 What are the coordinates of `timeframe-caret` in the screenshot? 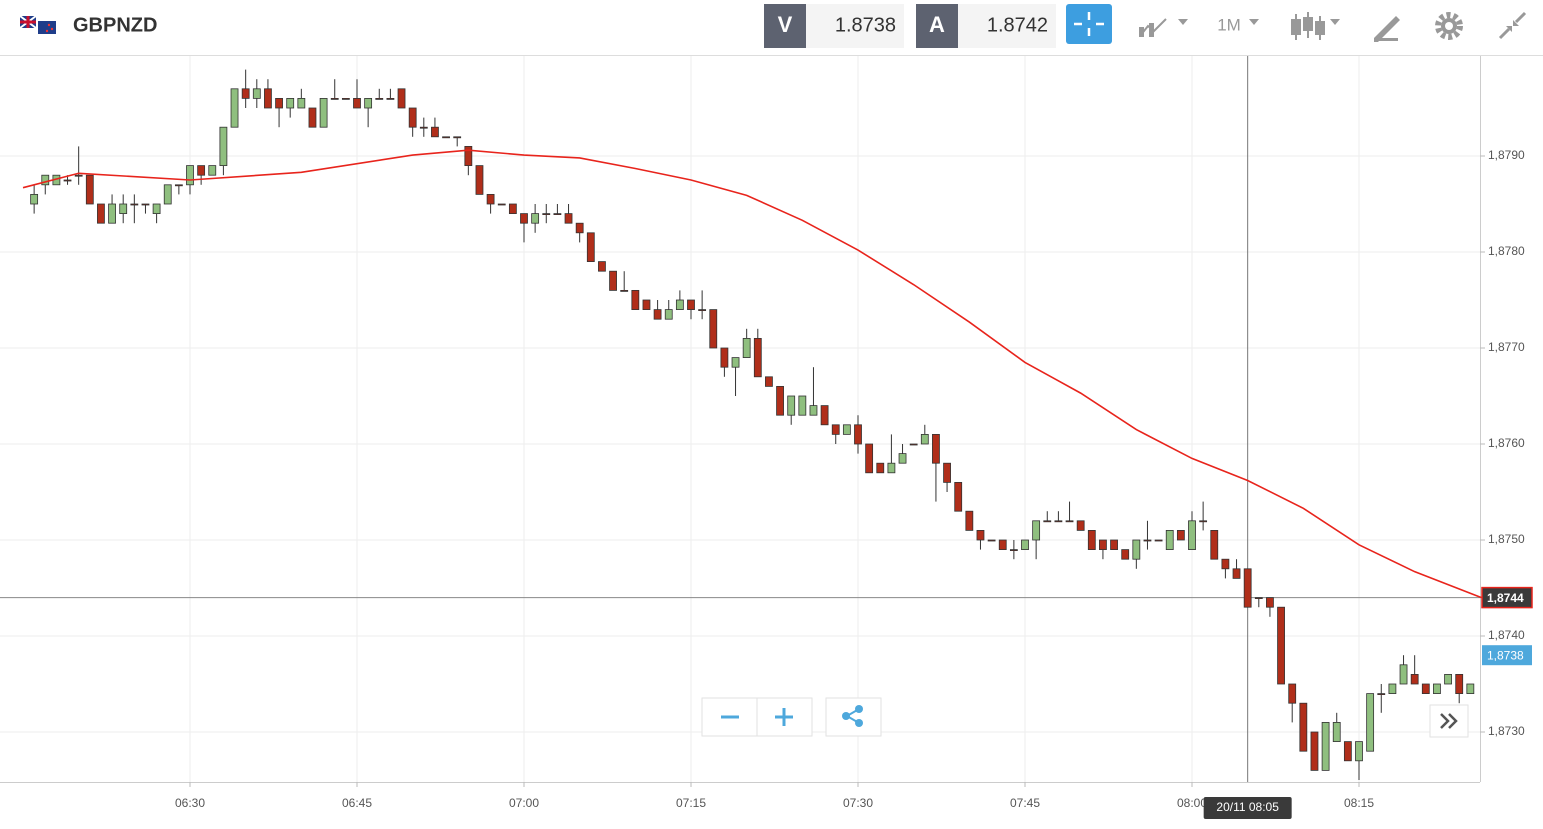 It's located at (1254, 22).